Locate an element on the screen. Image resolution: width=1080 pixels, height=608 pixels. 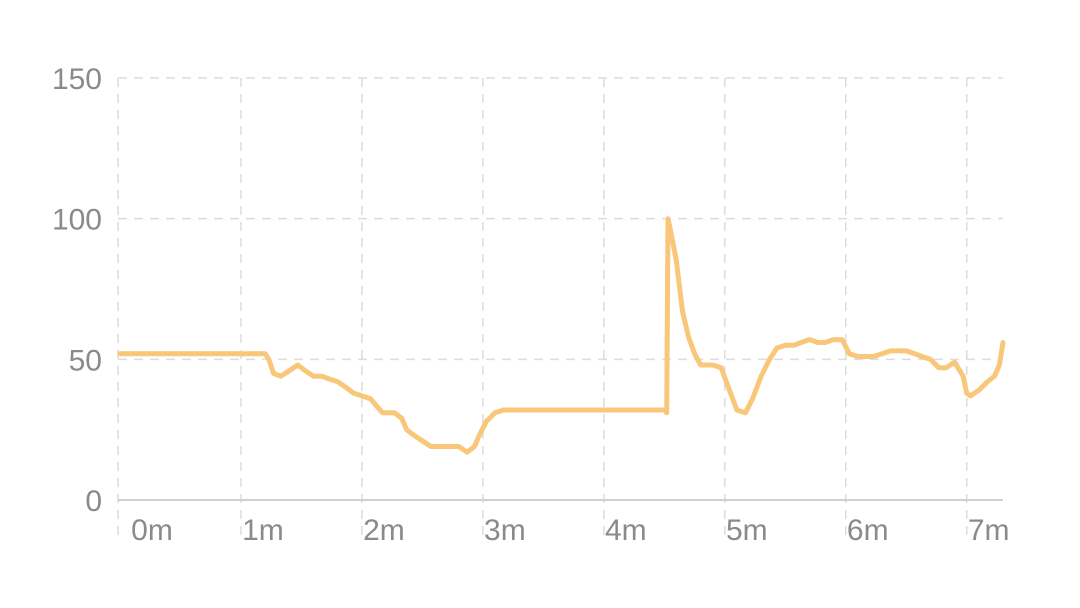
x-tick-label: 5m is located at coordinates (747, 530).